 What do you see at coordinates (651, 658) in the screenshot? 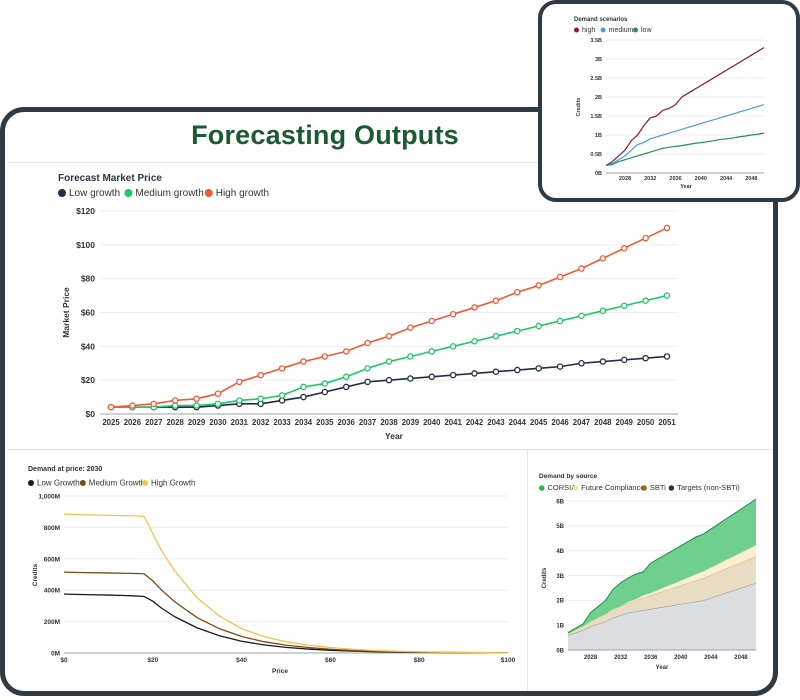
I see `source-x-tick-2: 2036` at bounding box center [651, 658].